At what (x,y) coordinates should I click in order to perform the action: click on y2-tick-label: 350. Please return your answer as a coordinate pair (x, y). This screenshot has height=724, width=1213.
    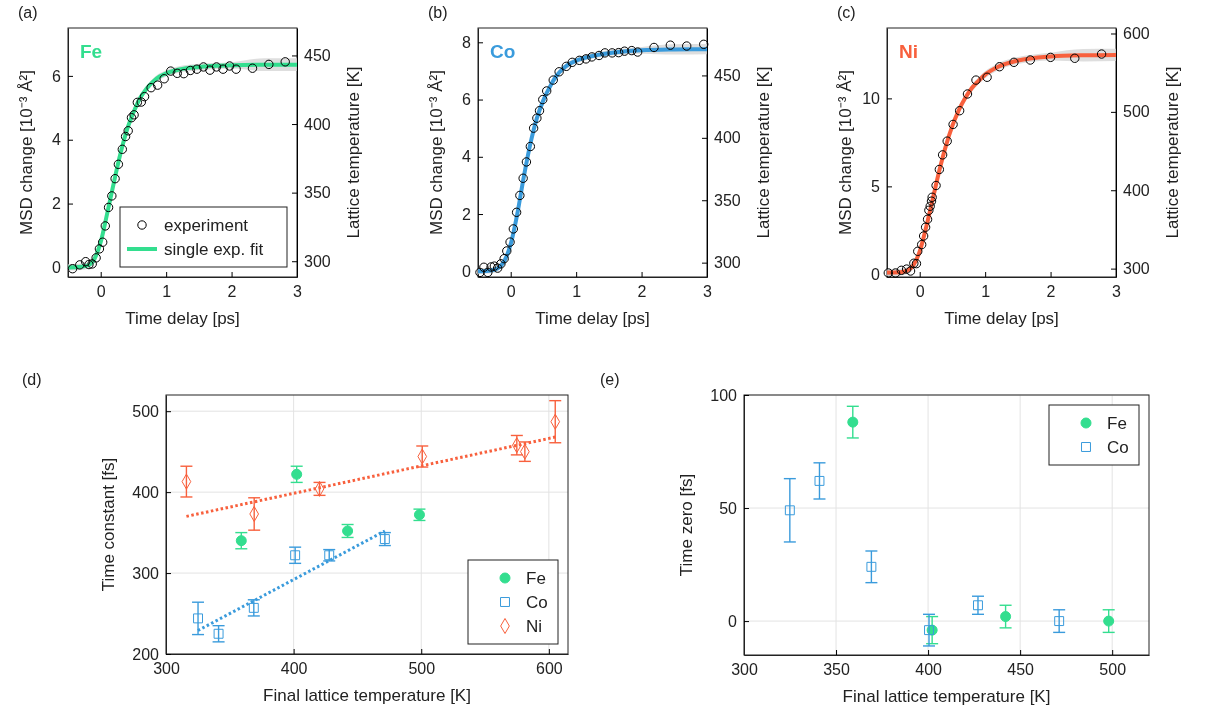
    Looking at the image, I should click on (727, 200).